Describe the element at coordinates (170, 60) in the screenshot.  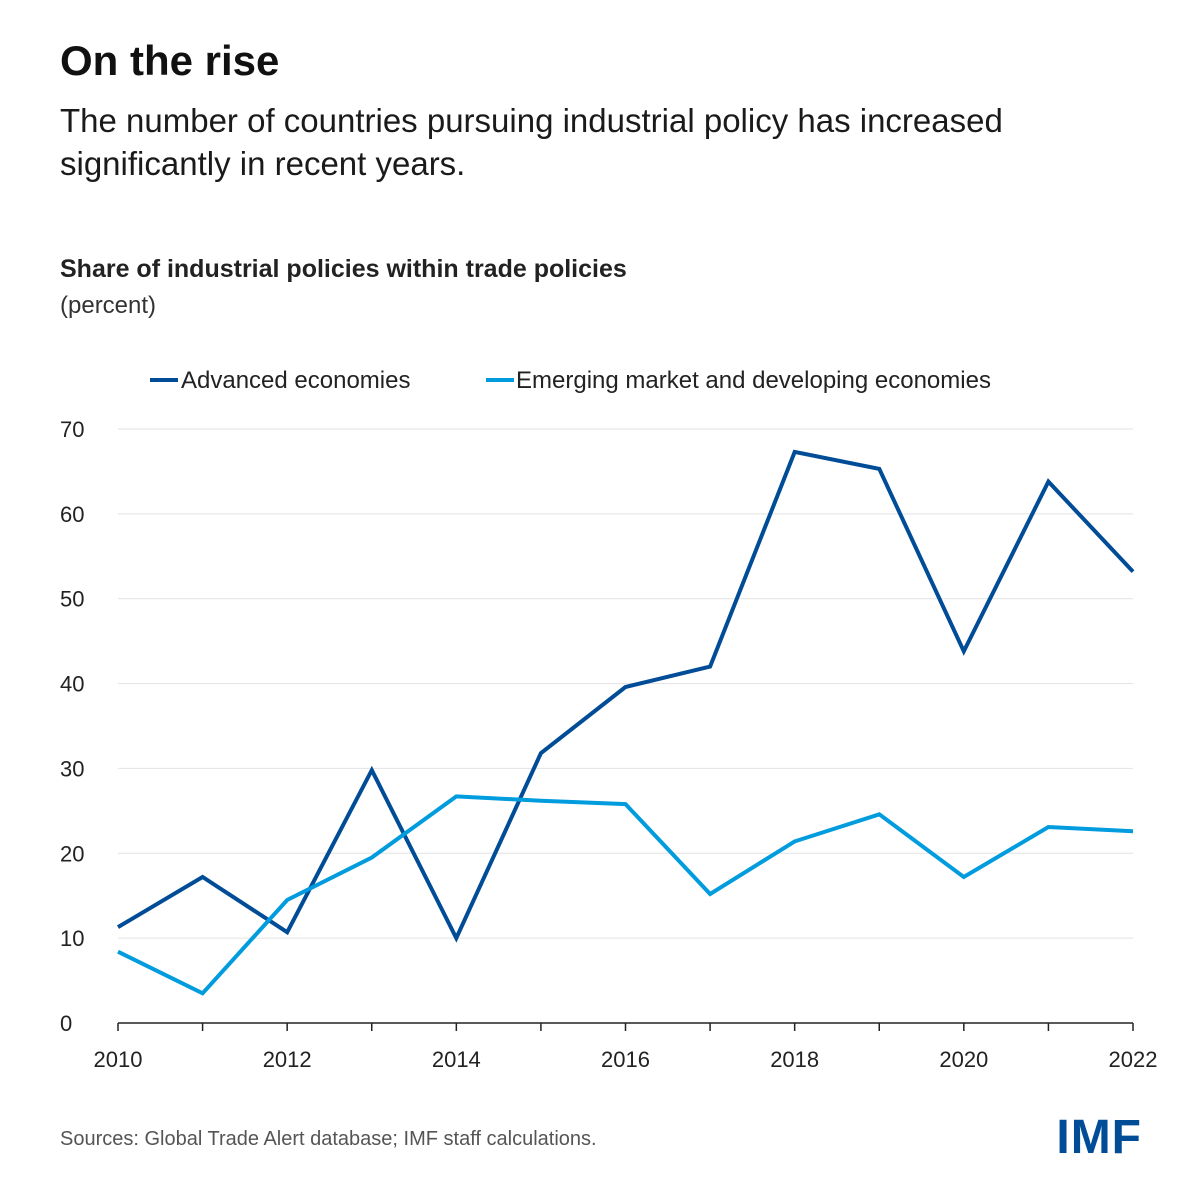
I see `headline: On the rise` at that location.